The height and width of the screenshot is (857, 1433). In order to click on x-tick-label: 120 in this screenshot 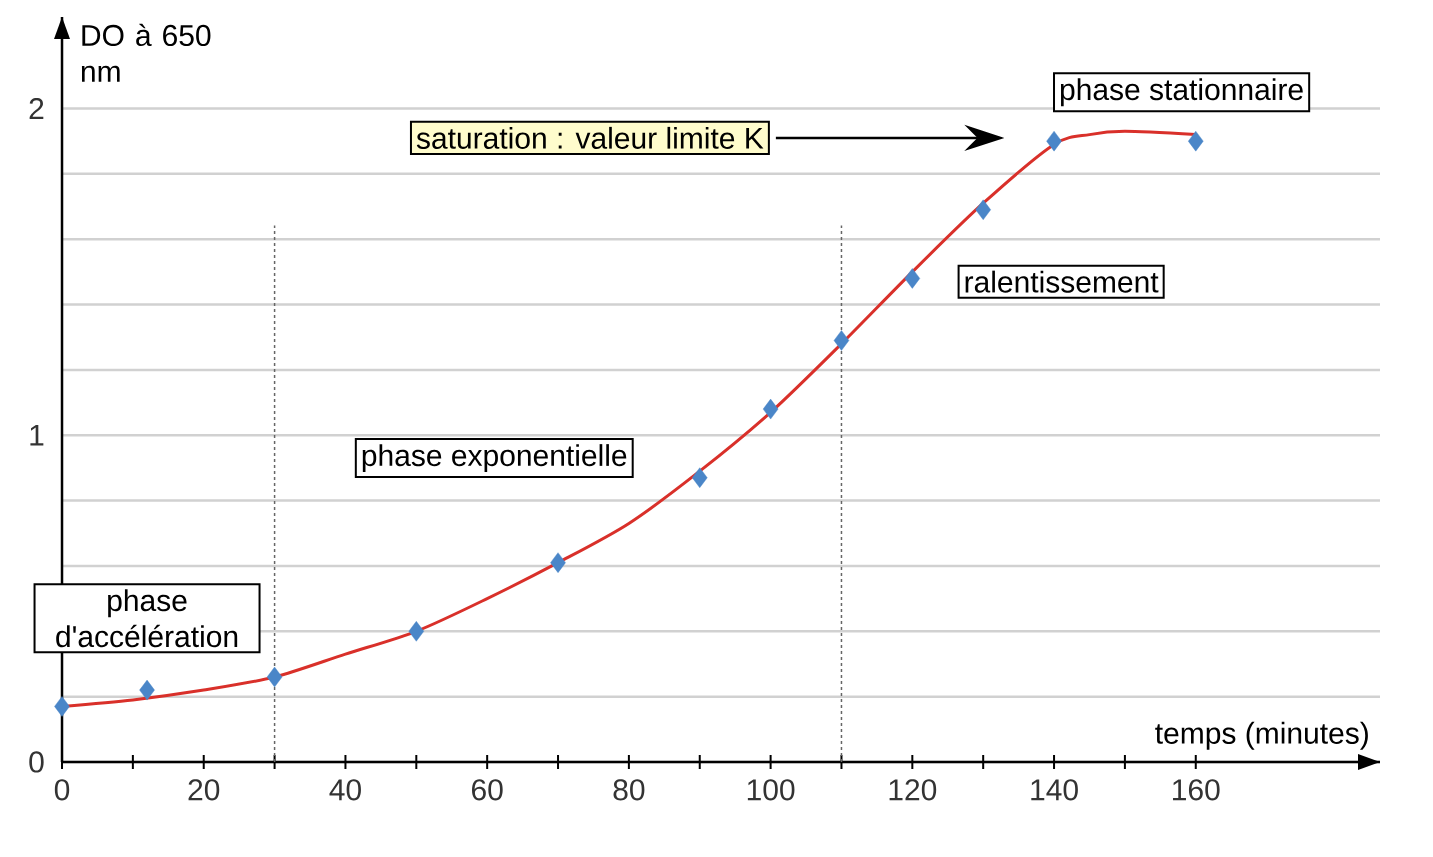, I will do `click(913, 790)`.